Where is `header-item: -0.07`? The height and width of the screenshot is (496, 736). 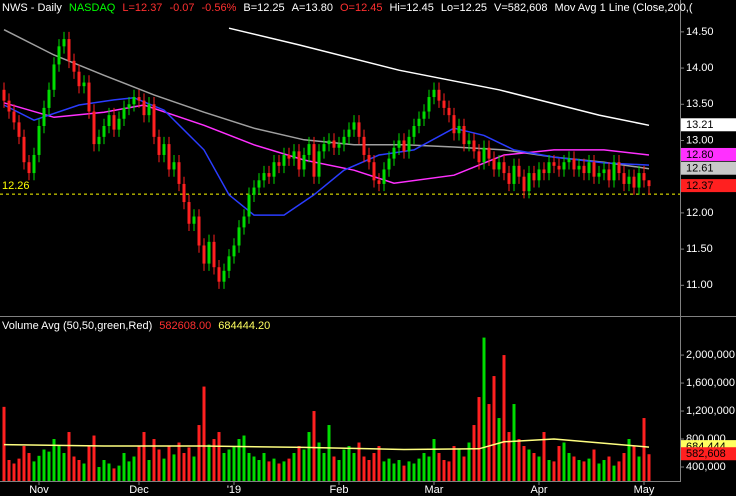
header-item: -0.07 is located at coordinates (182, 8).